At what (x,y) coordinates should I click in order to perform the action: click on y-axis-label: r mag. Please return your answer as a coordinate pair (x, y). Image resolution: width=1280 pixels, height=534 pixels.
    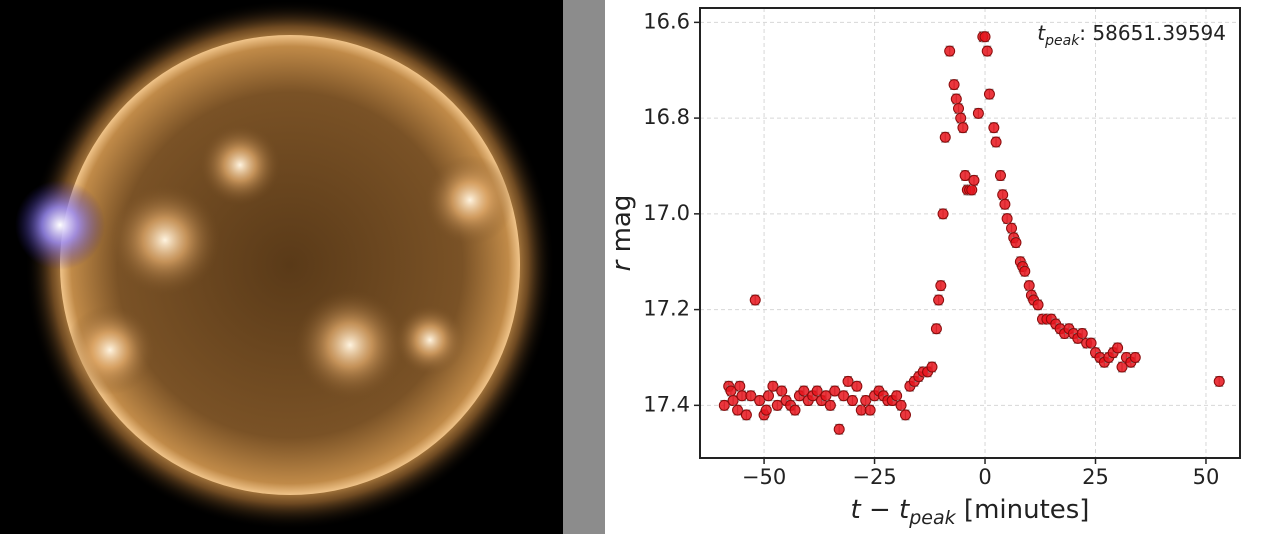
    Looking at the image, I should click on (622, 233).